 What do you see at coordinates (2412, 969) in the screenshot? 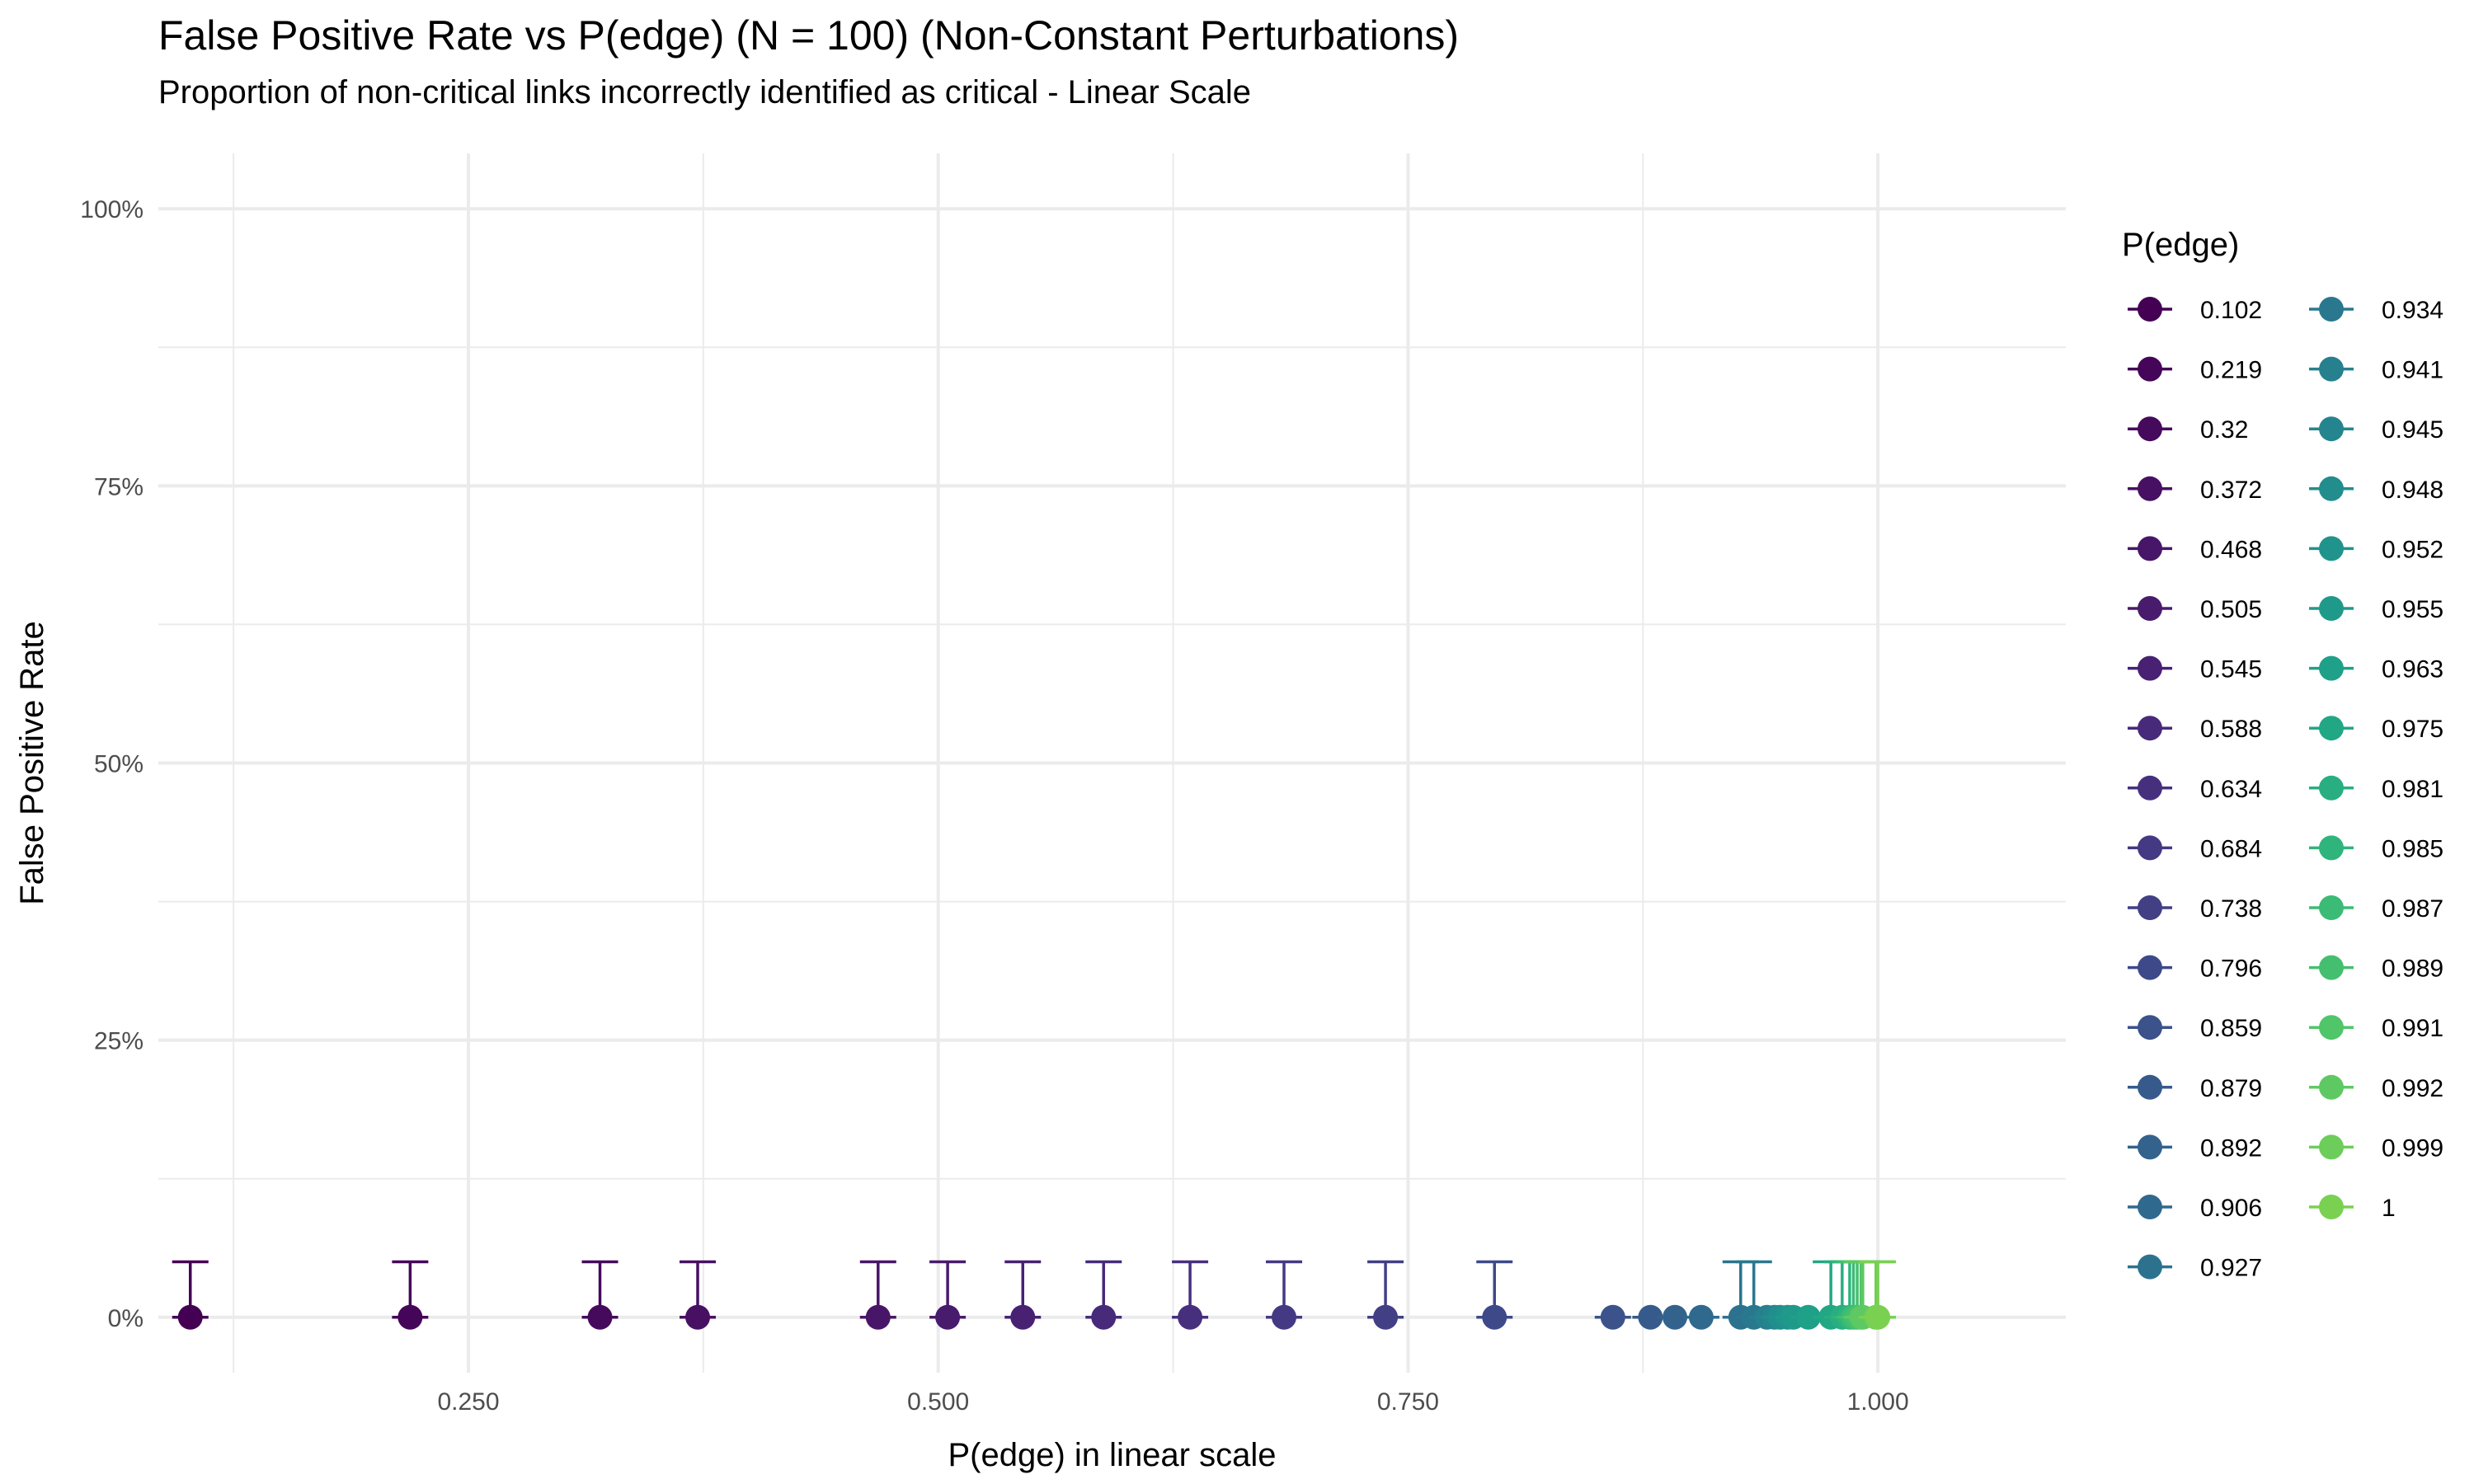
I see `legend-label: 0.989` at bounding box center [2412, 969].